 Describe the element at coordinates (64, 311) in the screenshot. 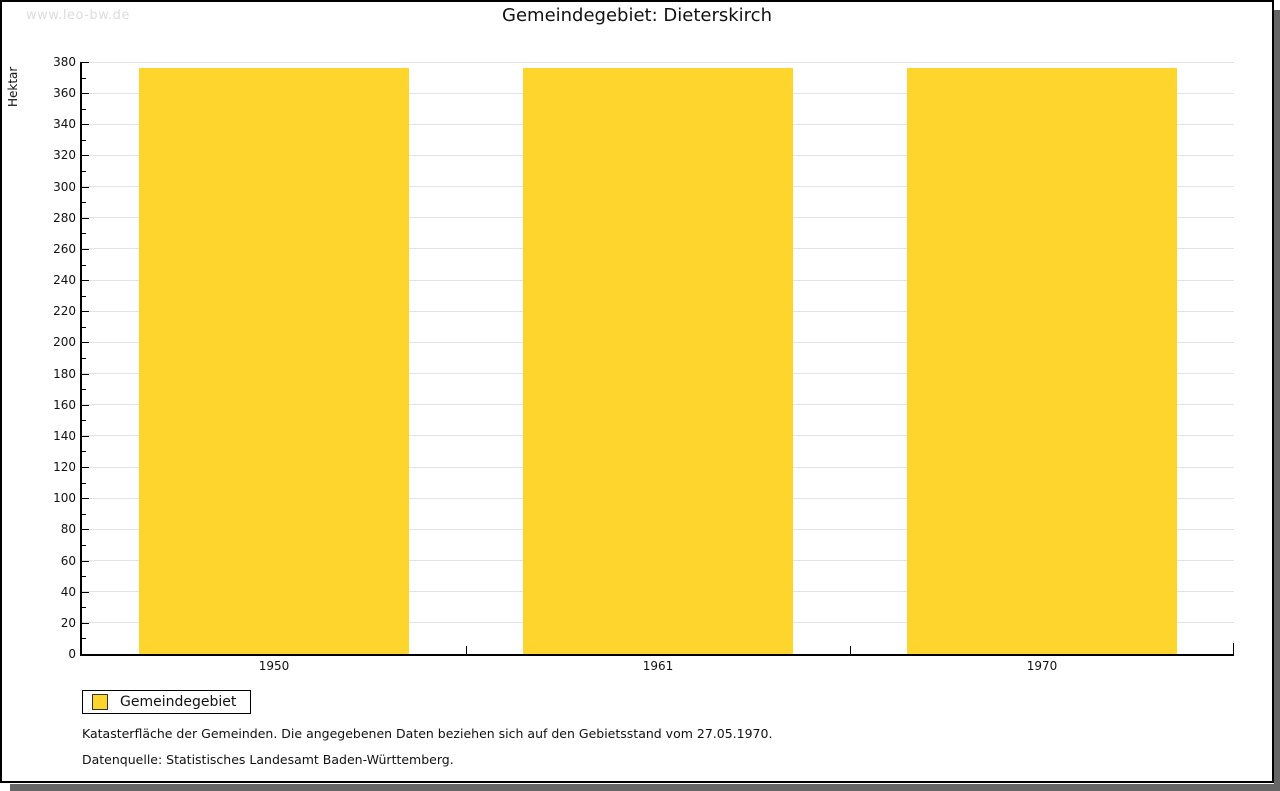

I see `y-tick-label: 220` at that location.